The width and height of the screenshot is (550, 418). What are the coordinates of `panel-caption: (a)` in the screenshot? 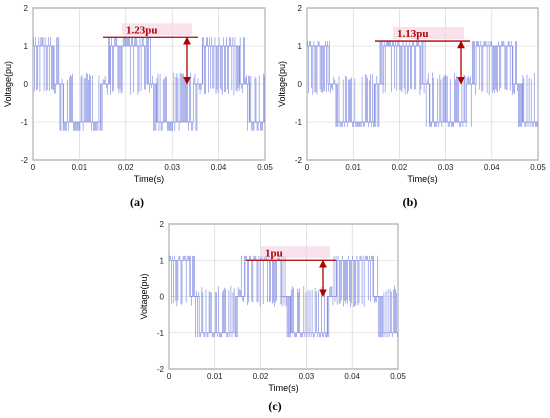 It's located at (137, 202).